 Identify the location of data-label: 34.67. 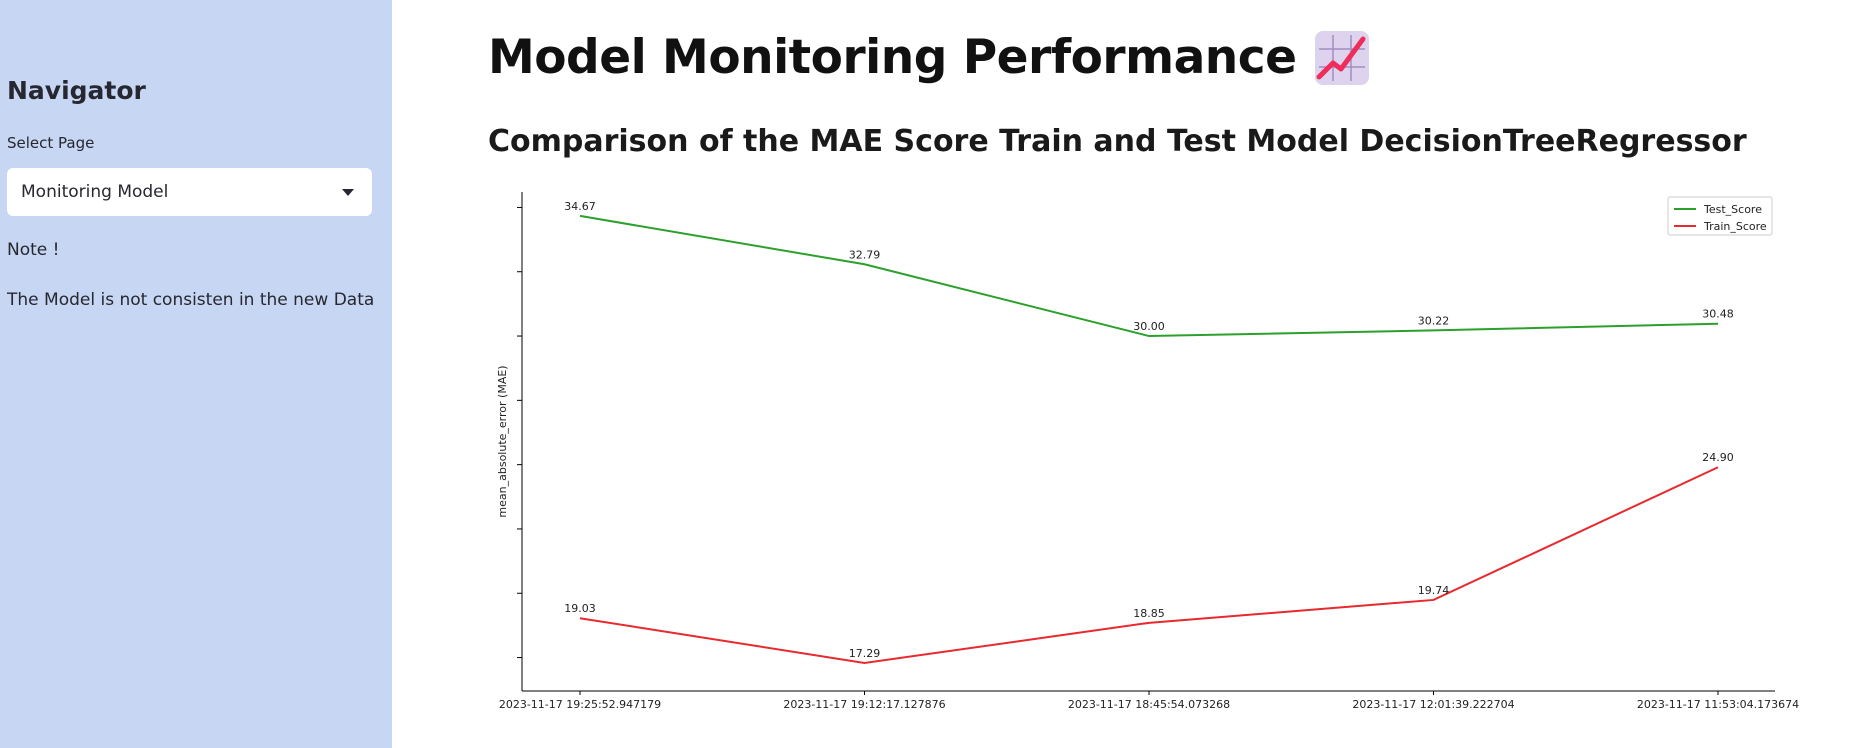
(580, 206).